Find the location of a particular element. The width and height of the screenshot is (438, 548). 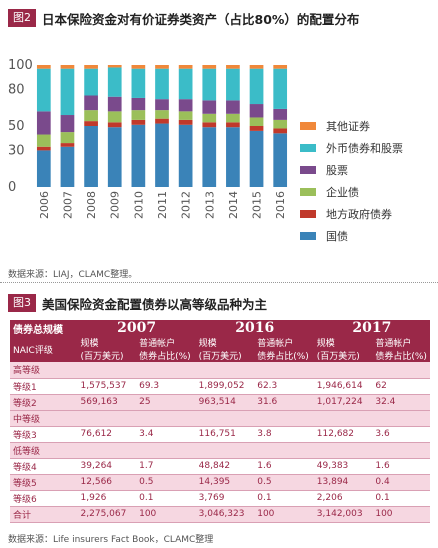

header-scale-2007: 规模 (百万美元) is located at coordinates (107, 349).